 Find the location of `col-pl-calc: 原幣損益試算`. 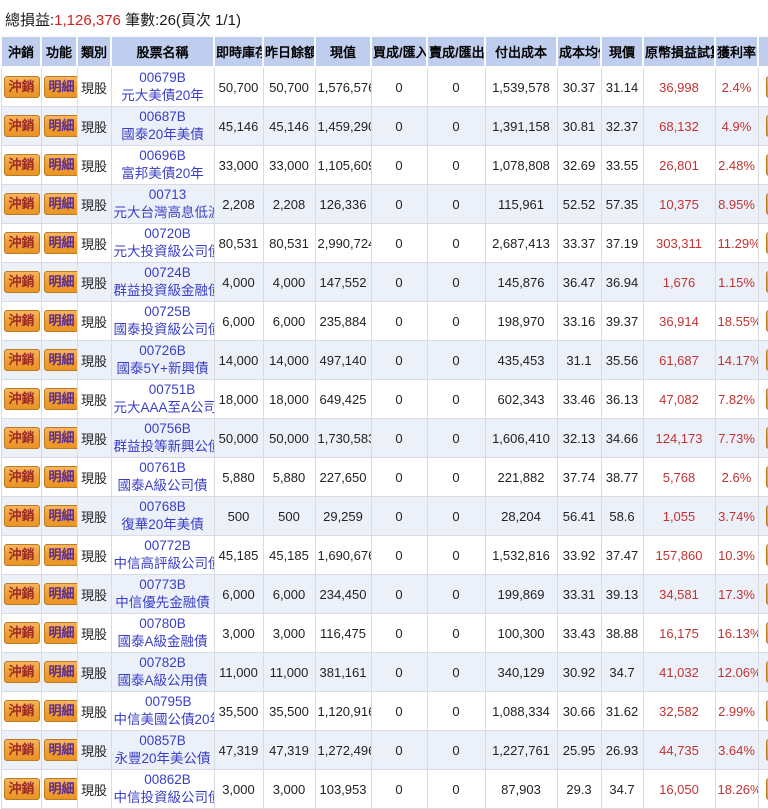

col-pl-calc: 原幣損益試算 is located at coordinates (679, 51).